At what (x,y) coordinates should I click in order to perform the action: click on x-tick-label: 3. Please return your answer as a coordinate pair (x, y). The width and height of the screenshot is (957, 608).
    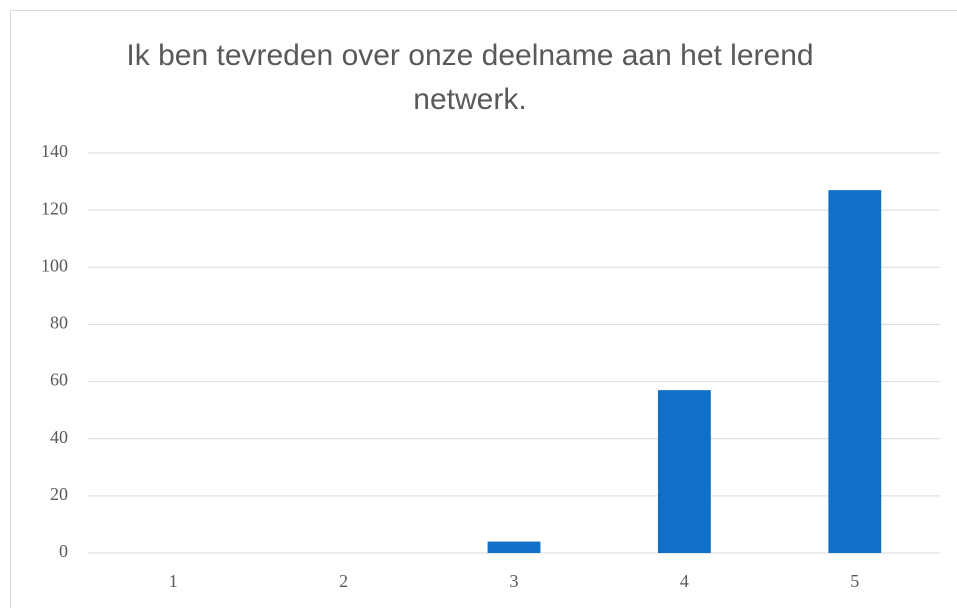
    Looking at the image, I should click on (514, 581).